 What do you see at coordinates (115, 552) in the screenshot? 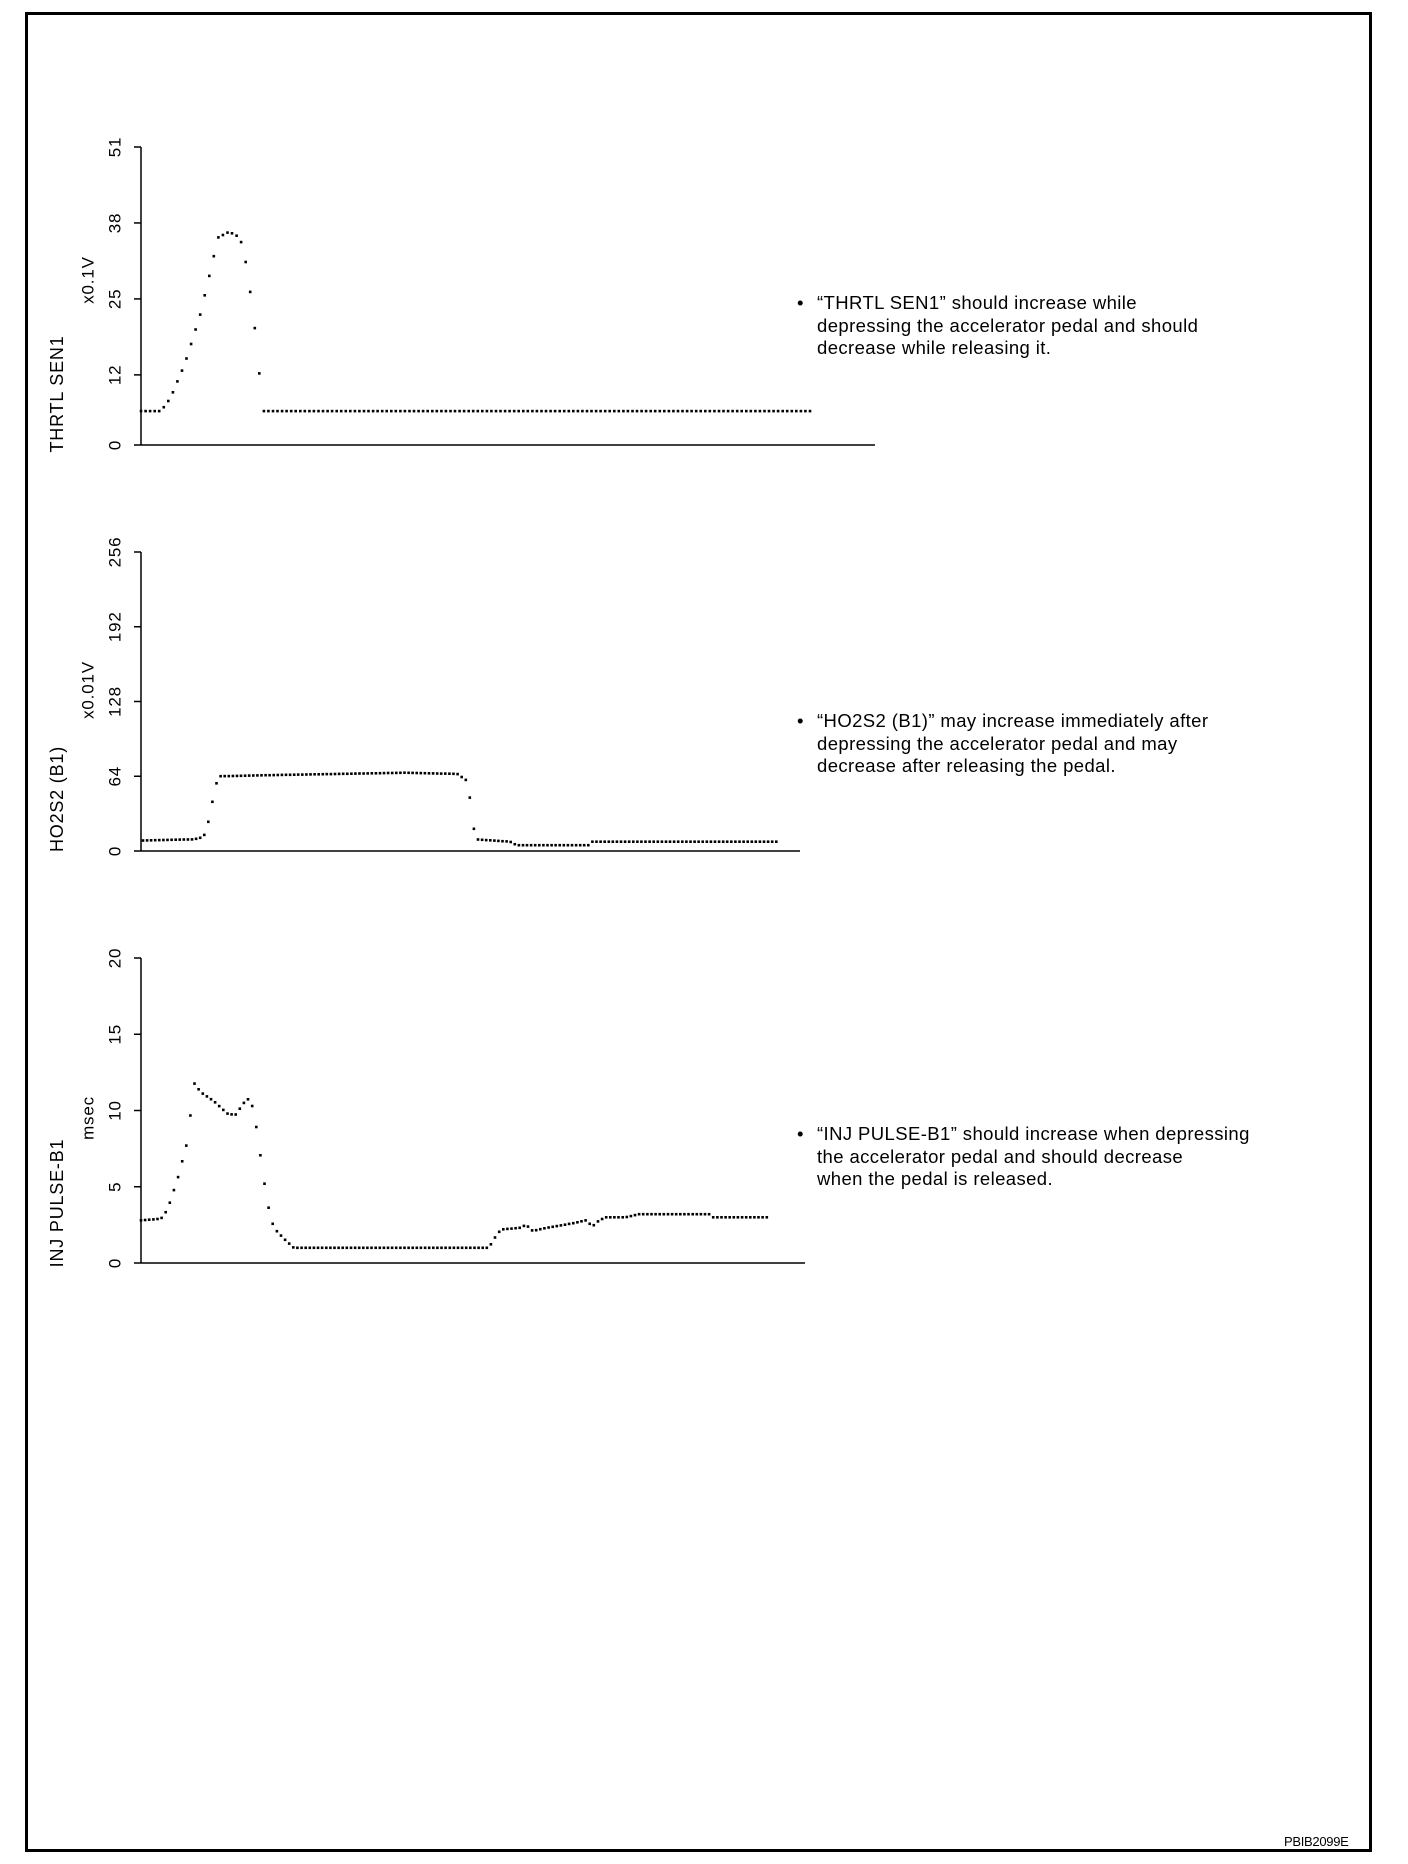
I see `y-tick-label: 256` at bounding box center [115, 552].